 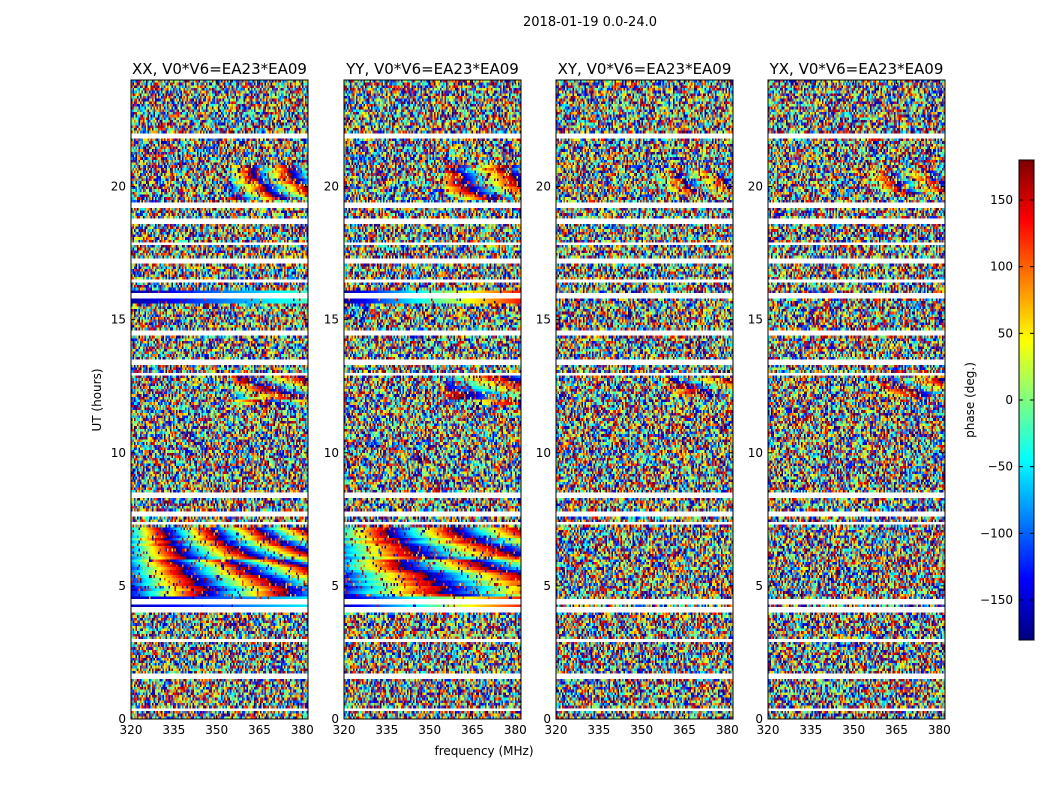 I want to click on colorbar-tick-label: 100, so click(x=1001, y=267).